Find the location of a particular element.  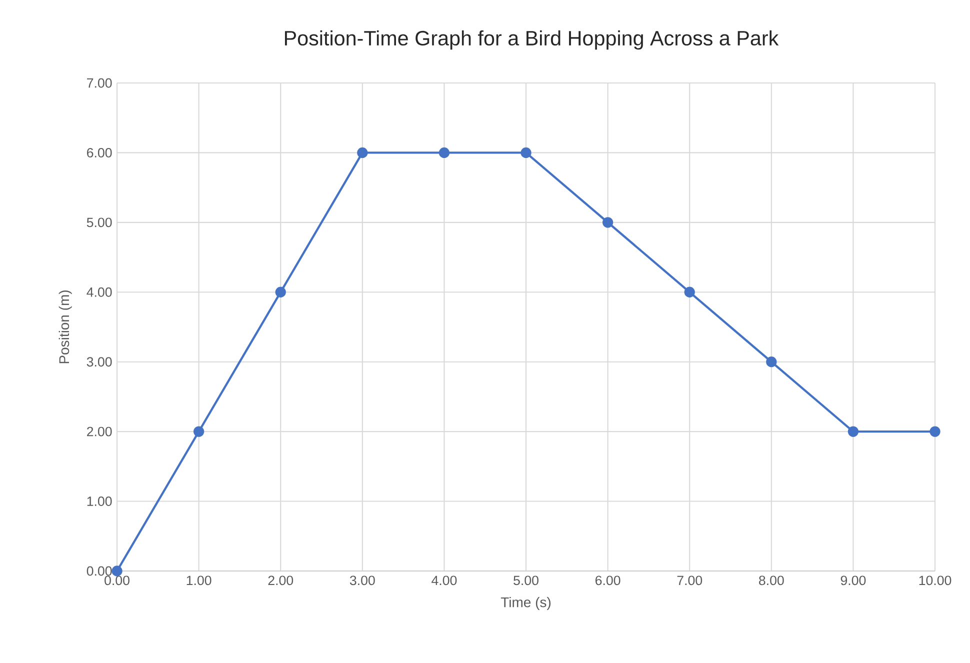

x-tick-label: 6.00 is located at coordinates (608, 581).